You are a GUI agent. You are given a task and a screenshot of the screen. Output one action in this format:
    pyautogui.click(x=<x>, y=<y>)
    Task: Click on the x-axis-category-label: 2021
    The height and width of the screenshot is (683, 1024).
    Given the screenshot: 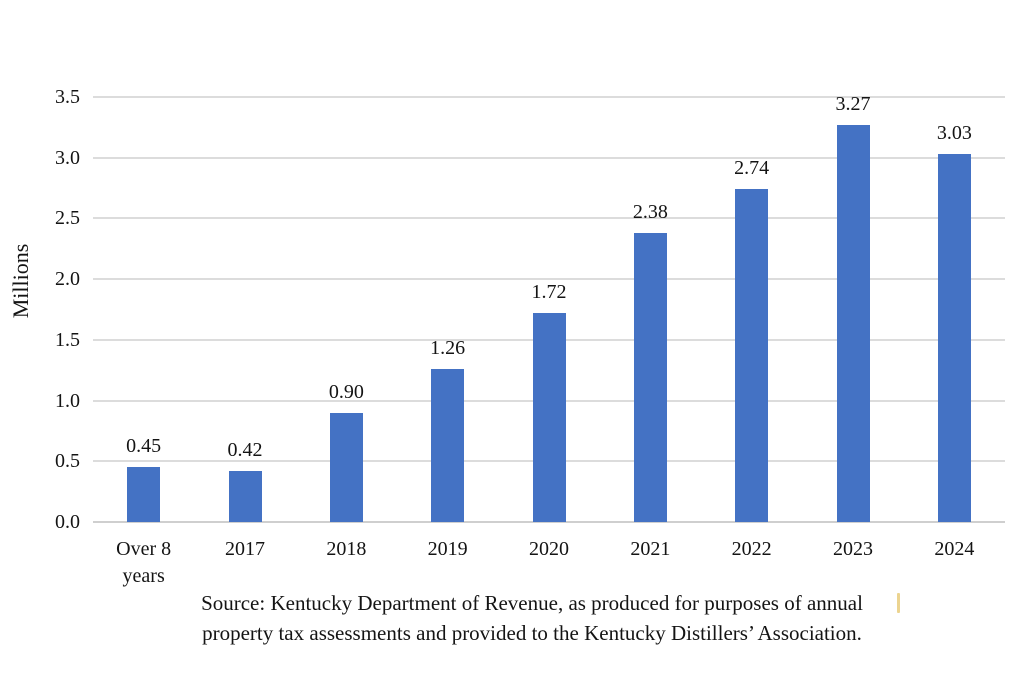 What is the action you would take?
    pyautogui.click(x=650, y=549)
    